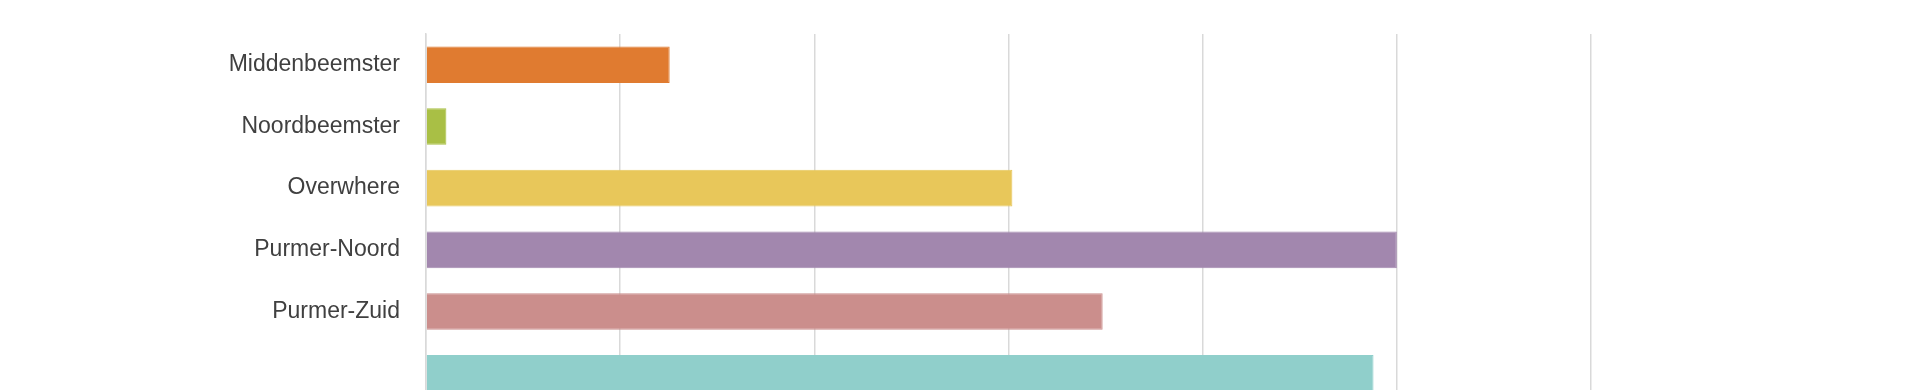 Image resolution: width=1920 pixels, height=390 pixels. I want to click on y-tick-label: Middenbeemster, so click(314, 63).